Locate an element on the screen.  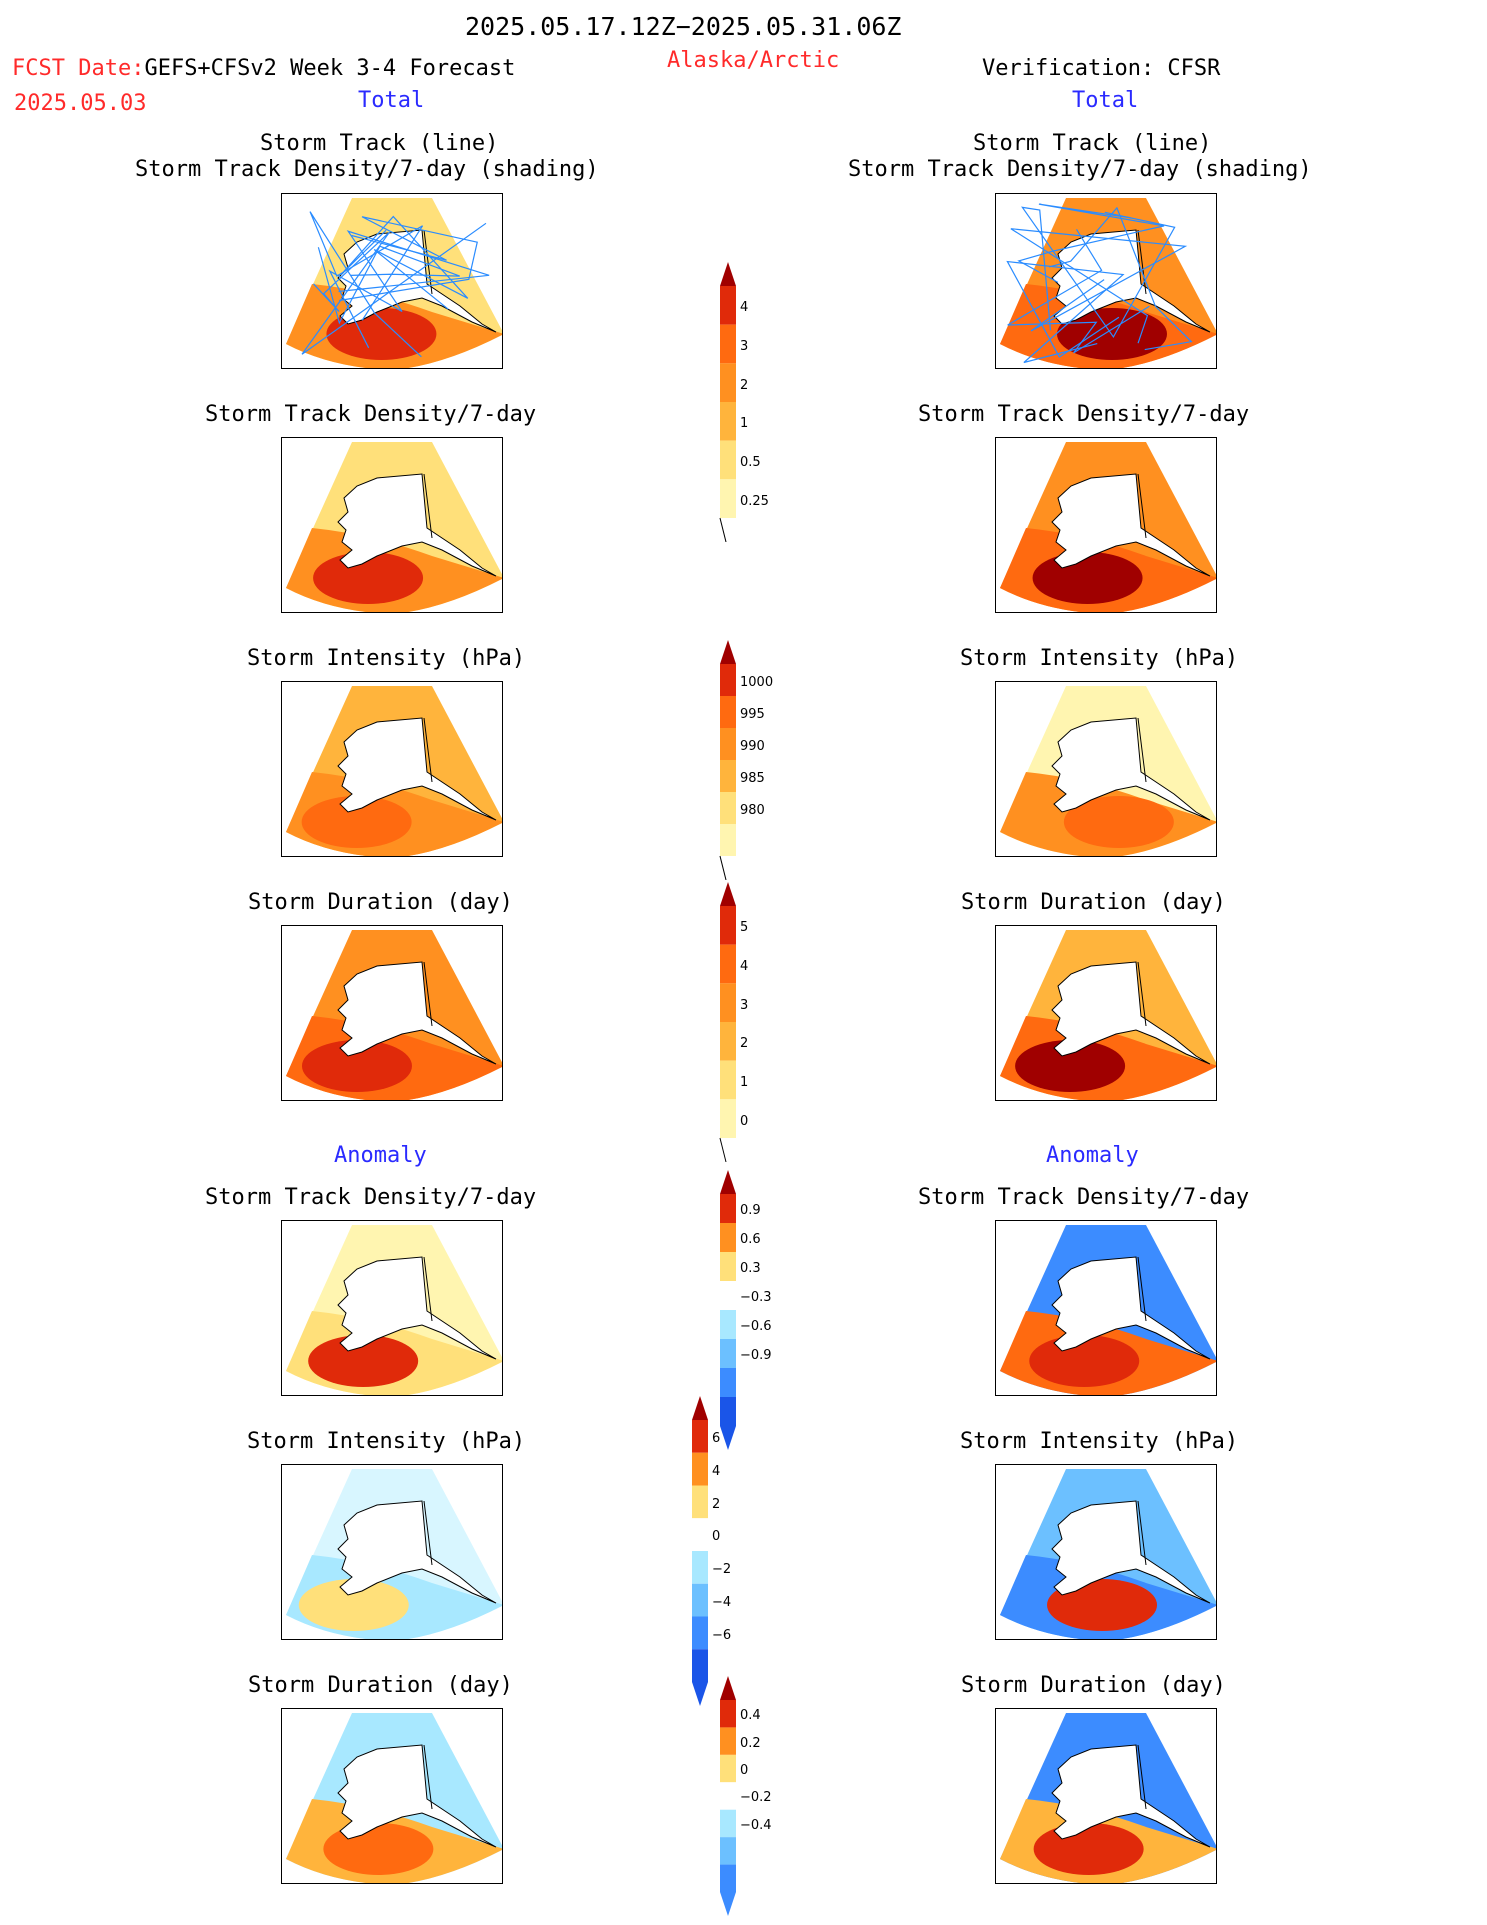
panel-title-density-left: Storm Track Density/7-day is located at coordinates (371, 414).